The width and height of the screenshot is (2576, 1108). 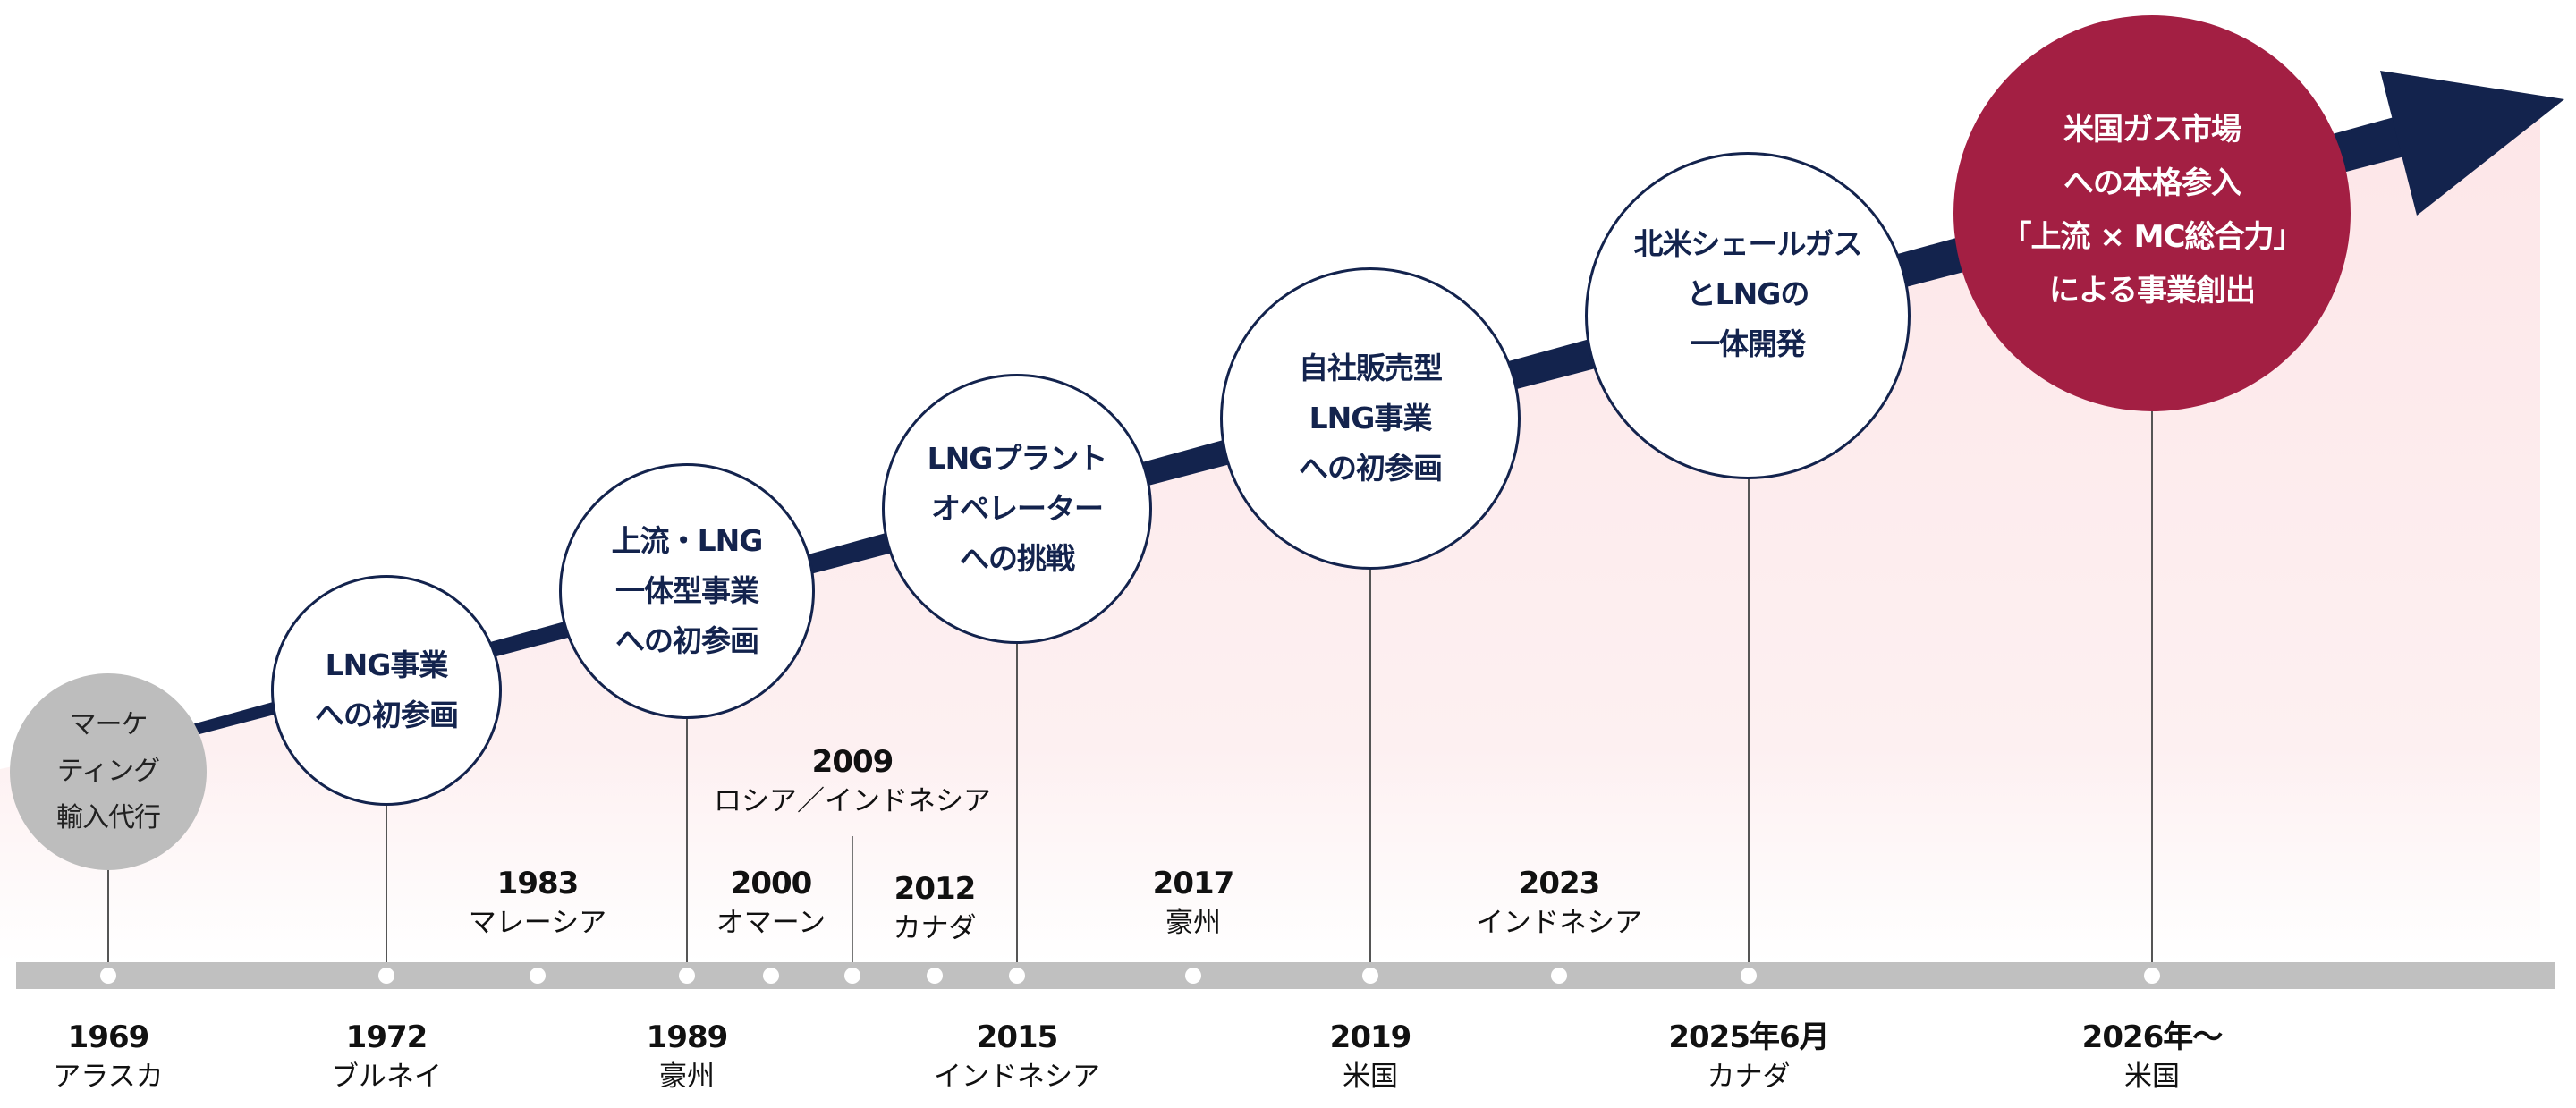 I want to click on milestone-text: 米国ガス市場, so click(x=2152, y=130).